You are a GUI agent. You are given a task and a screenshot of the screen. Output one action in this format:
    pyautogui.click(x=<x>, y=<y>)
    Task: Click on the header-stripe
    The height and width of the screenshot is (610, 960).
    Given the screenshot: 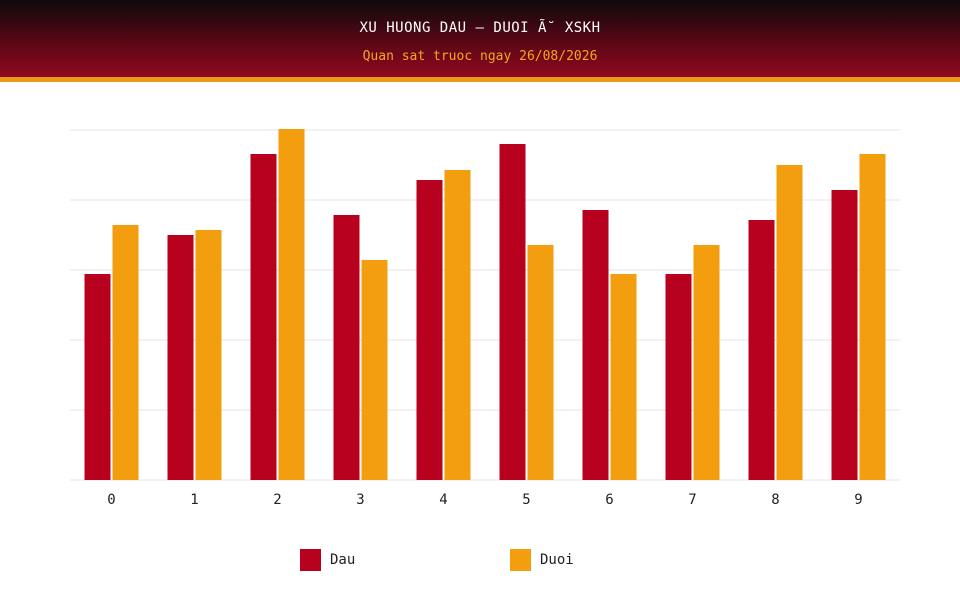 What is the action you would take?
    pyautogui.click(x=480, y=79)
    